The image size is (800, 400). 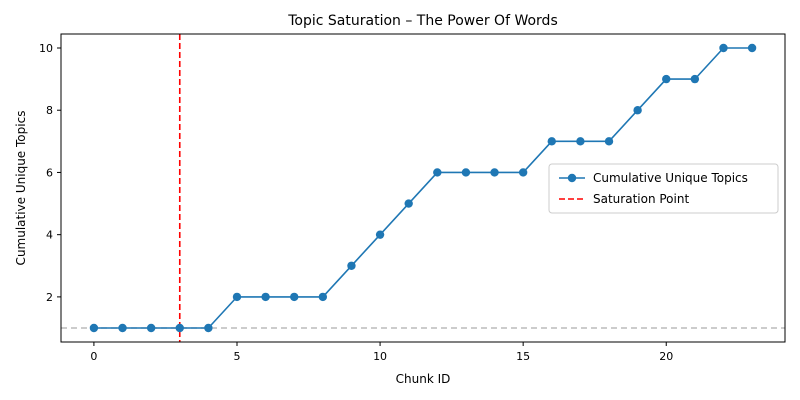 What do you see at coordinates (46, 48) in the screenshot?
I see `y-tick-label: 10` at bounding box center [46, 48].